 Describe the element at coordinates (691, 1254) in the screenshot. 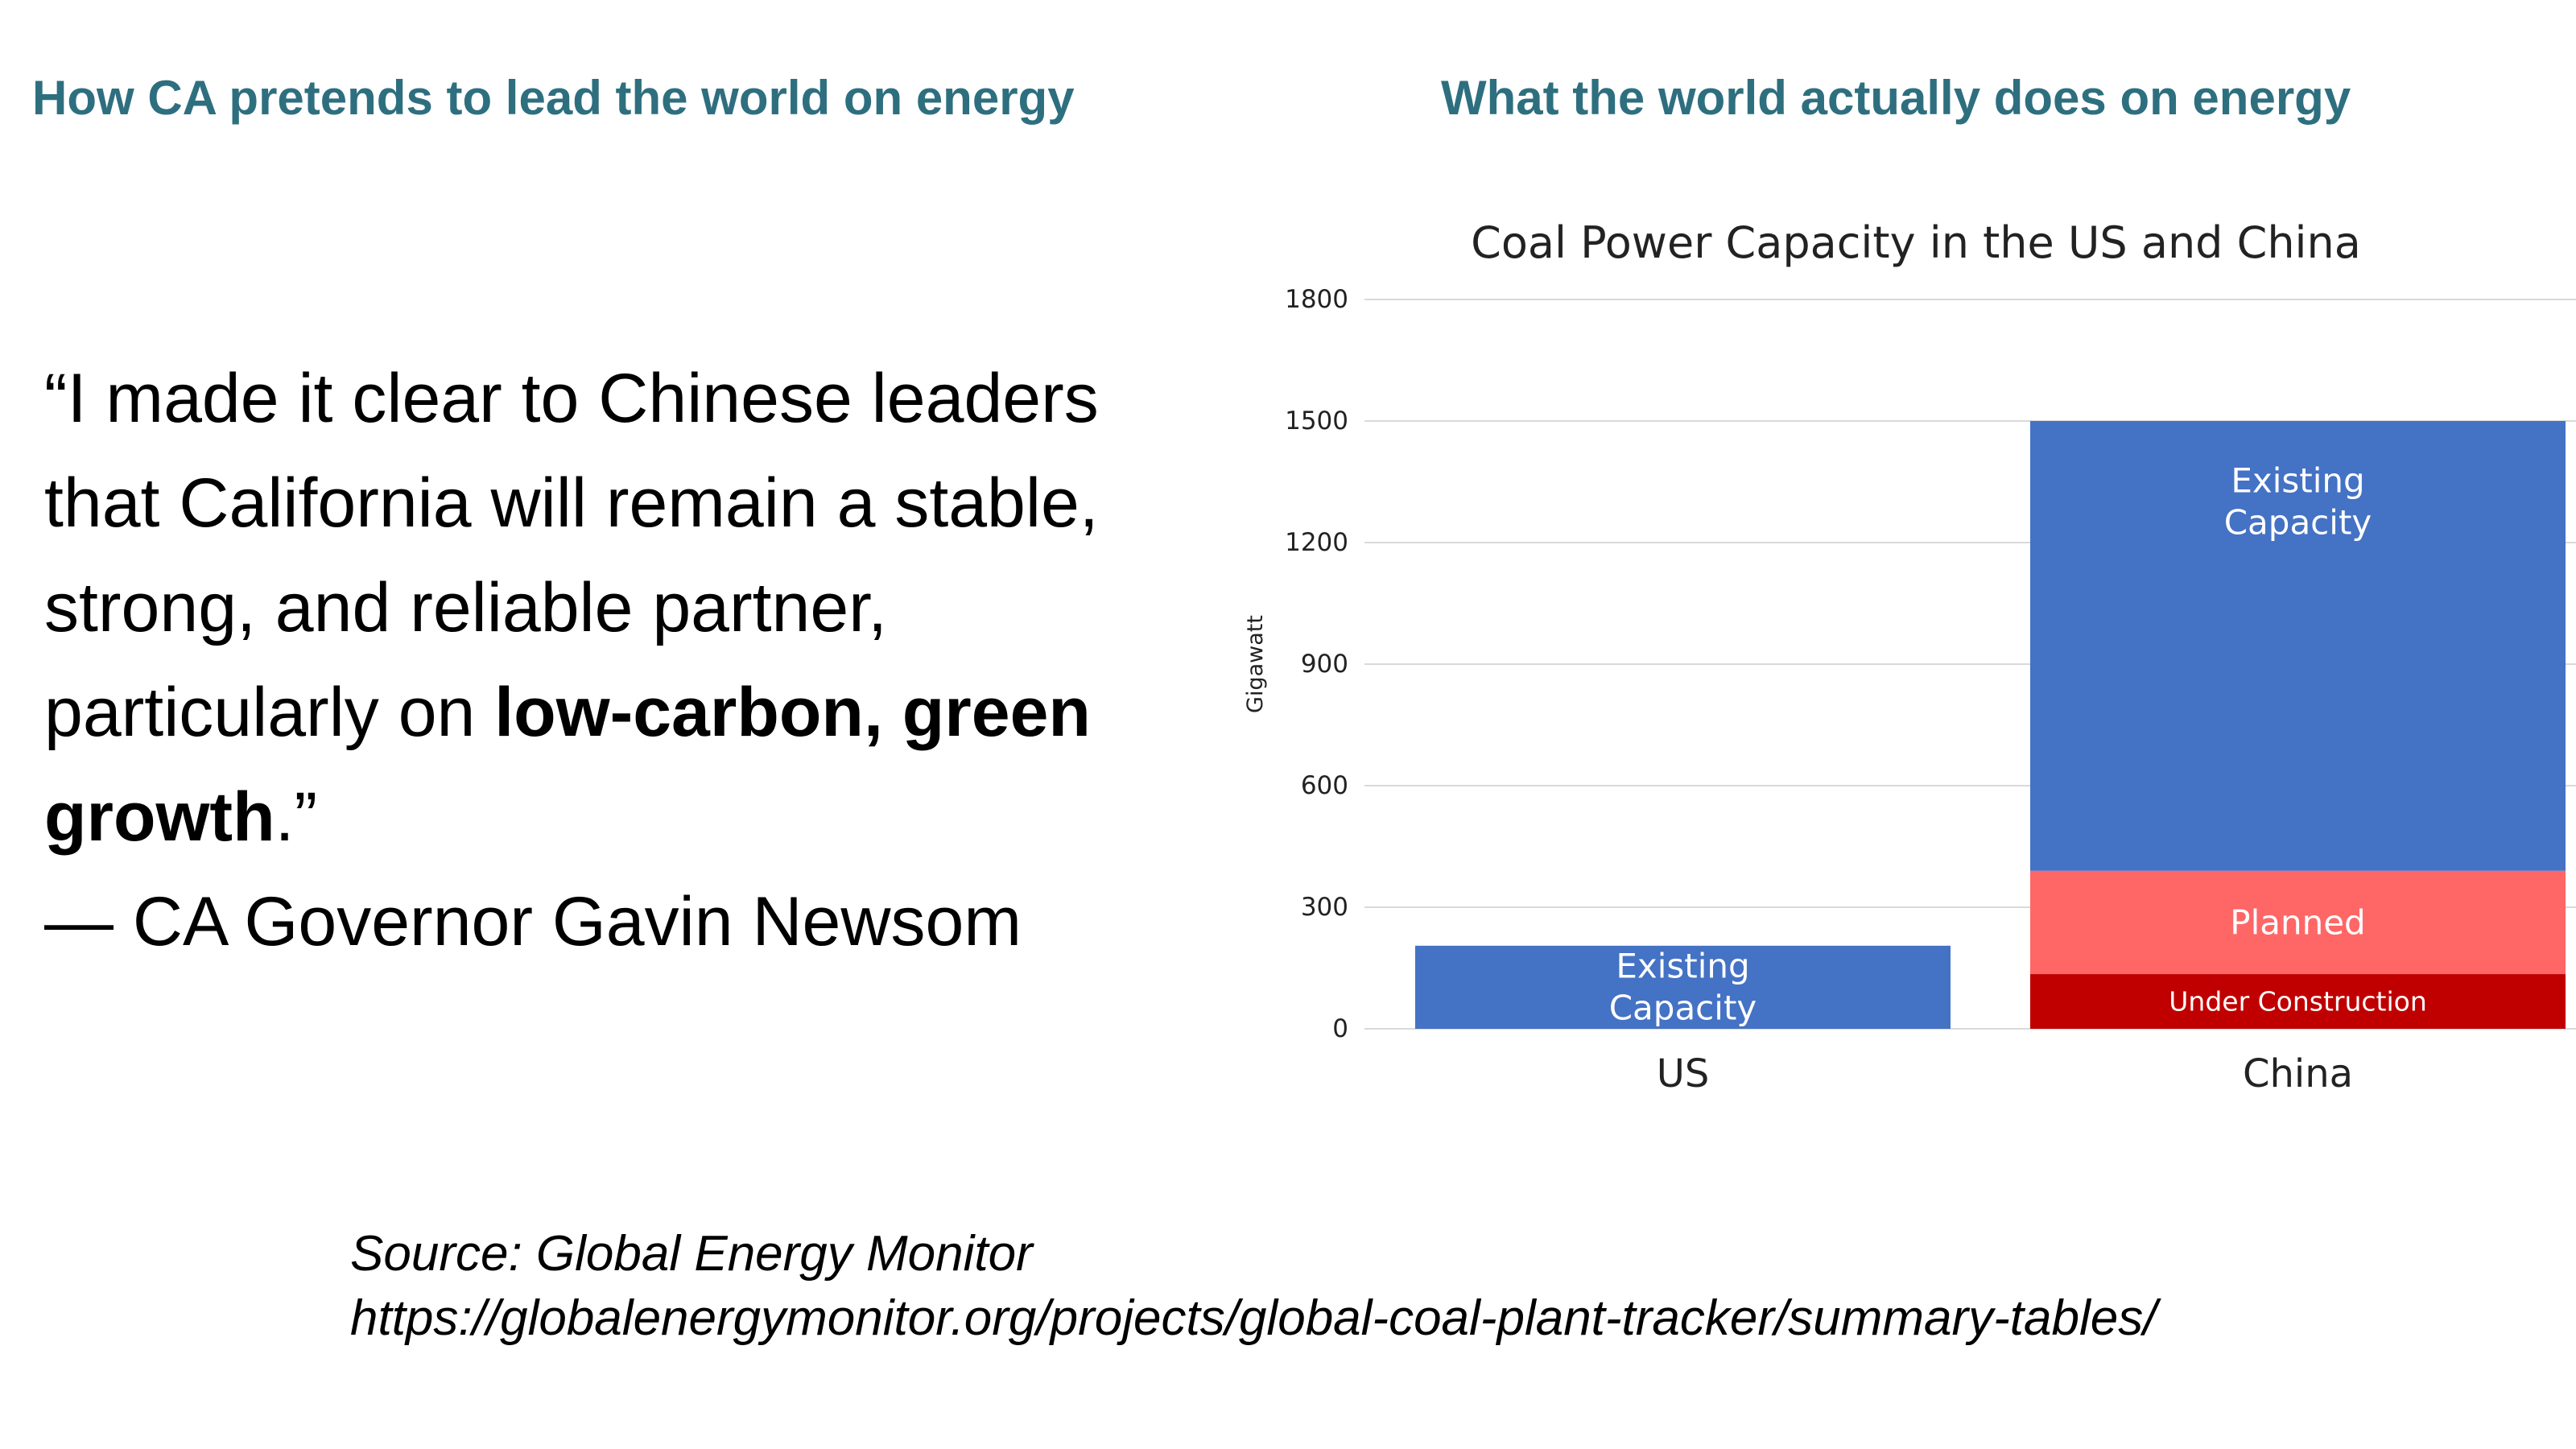

I see `source-label: Source: Global Energy Monitor` at that location.